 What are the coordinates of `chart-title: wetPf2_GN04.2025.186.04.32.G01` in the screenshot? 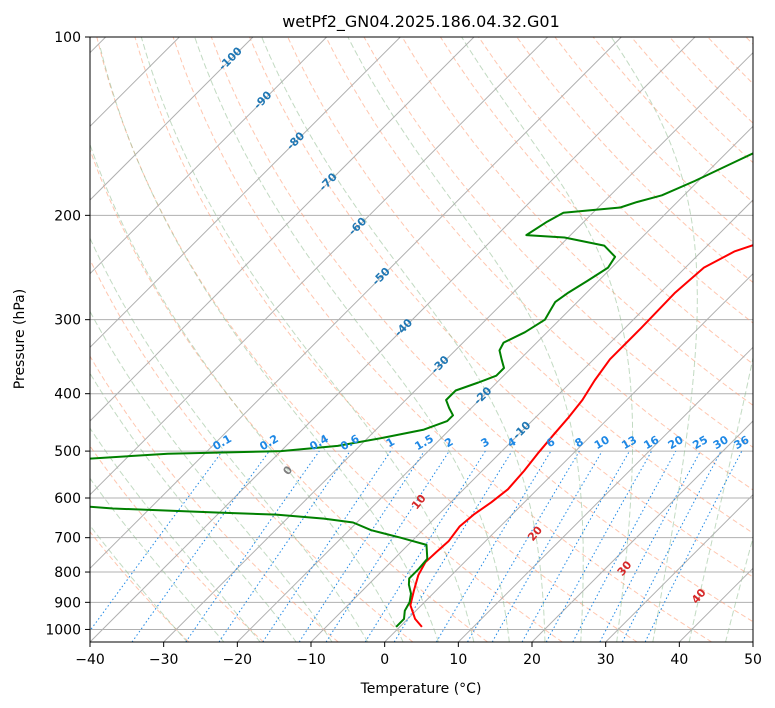 It's located at (421, 22).